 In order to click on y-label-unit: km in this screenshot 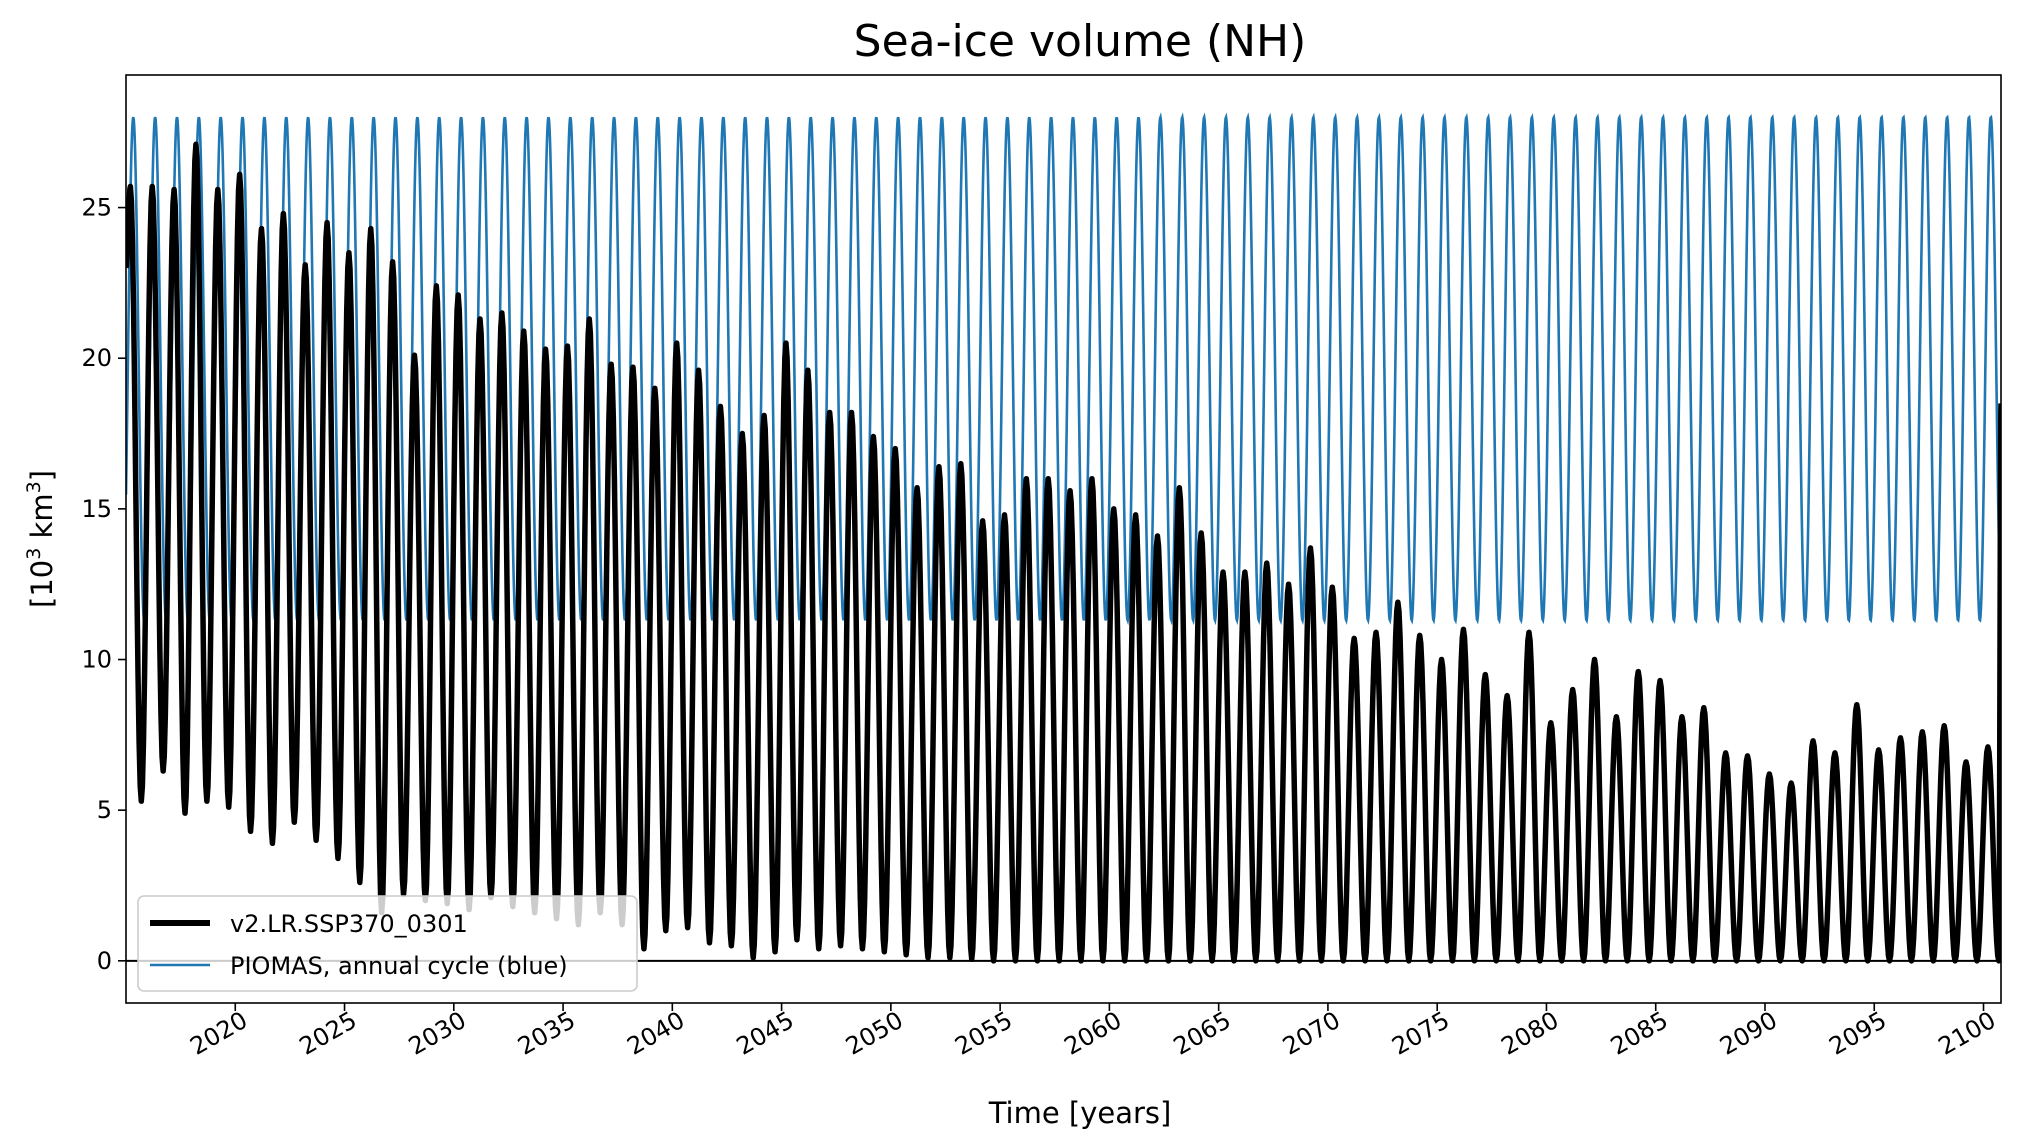, I will do `click(42, 520)`.